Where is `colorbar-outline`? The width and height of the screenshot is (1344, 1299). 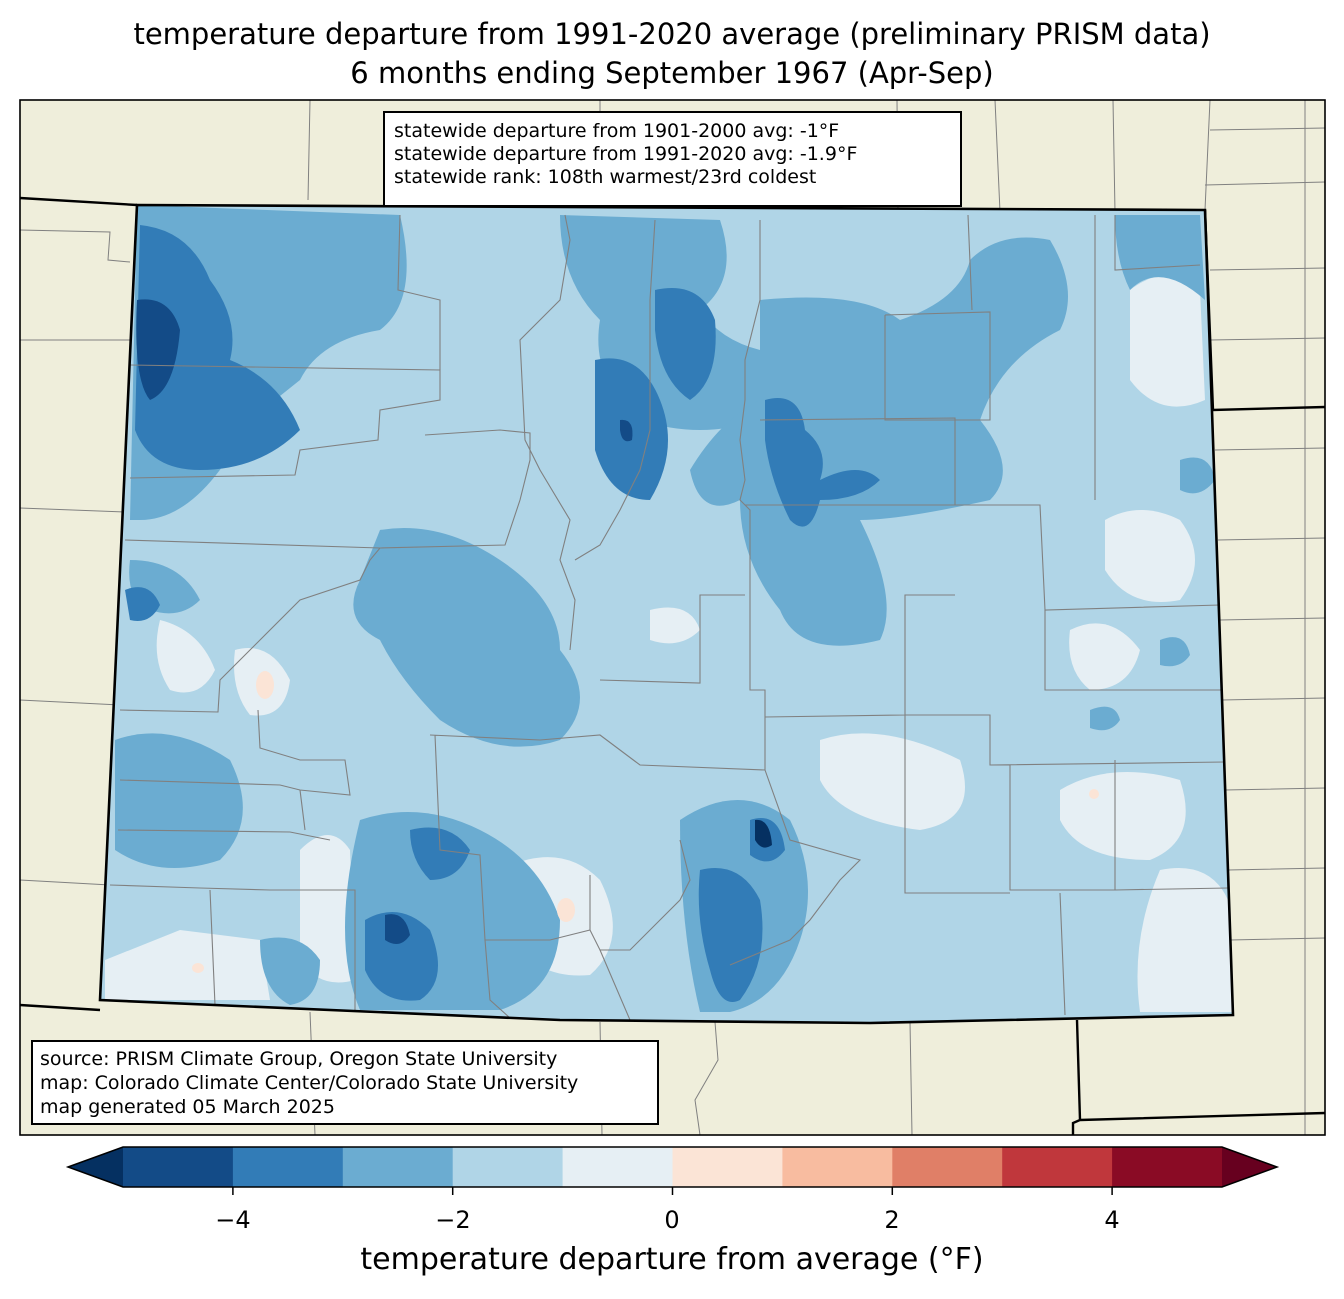
colorbar-outline is located at coordinates (672, 1167).